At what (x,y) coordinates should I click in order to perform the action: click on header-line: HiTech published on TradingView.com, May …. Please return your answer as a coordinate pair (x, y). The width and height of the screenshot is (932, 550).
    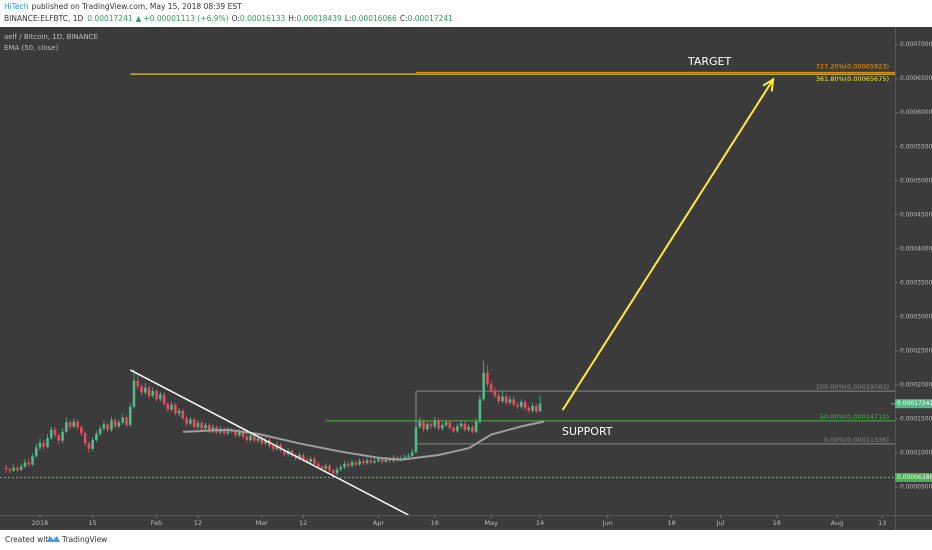
    Looking at the image, I should click on (123, 6).